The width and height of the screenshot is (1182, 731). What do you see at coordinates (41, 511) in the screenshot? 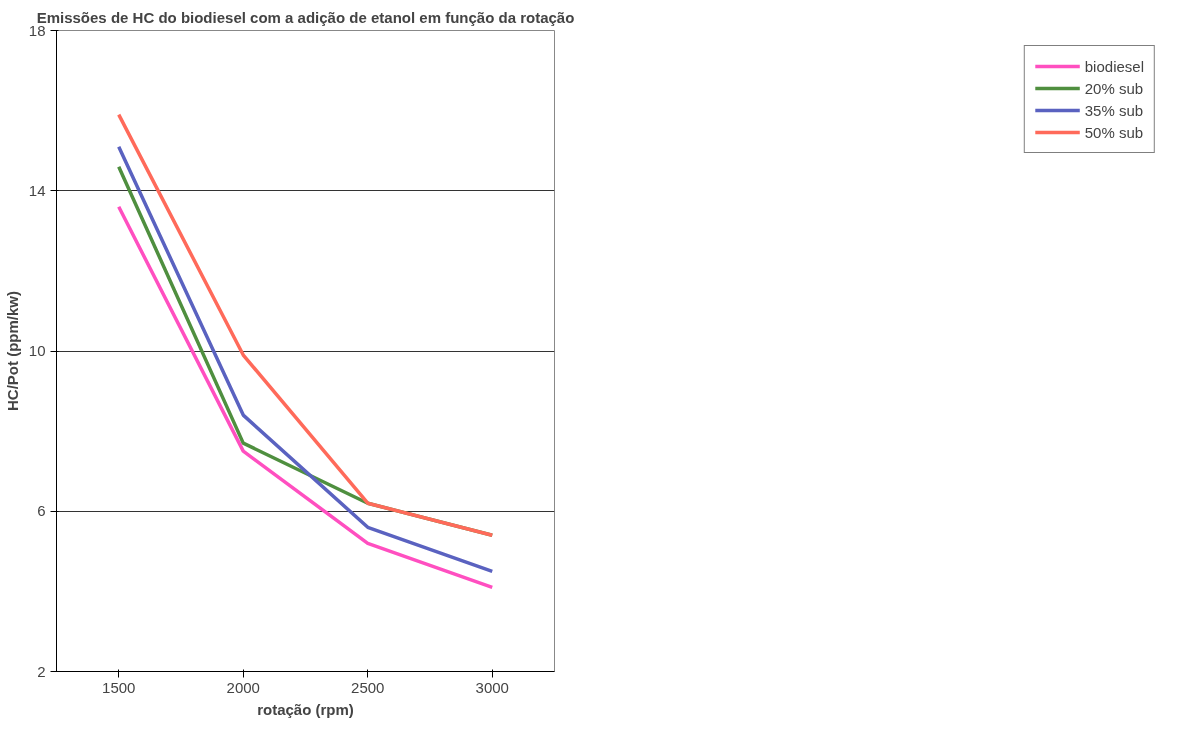
I see `y-tick-label: 6` at bounding box center [41, 511].